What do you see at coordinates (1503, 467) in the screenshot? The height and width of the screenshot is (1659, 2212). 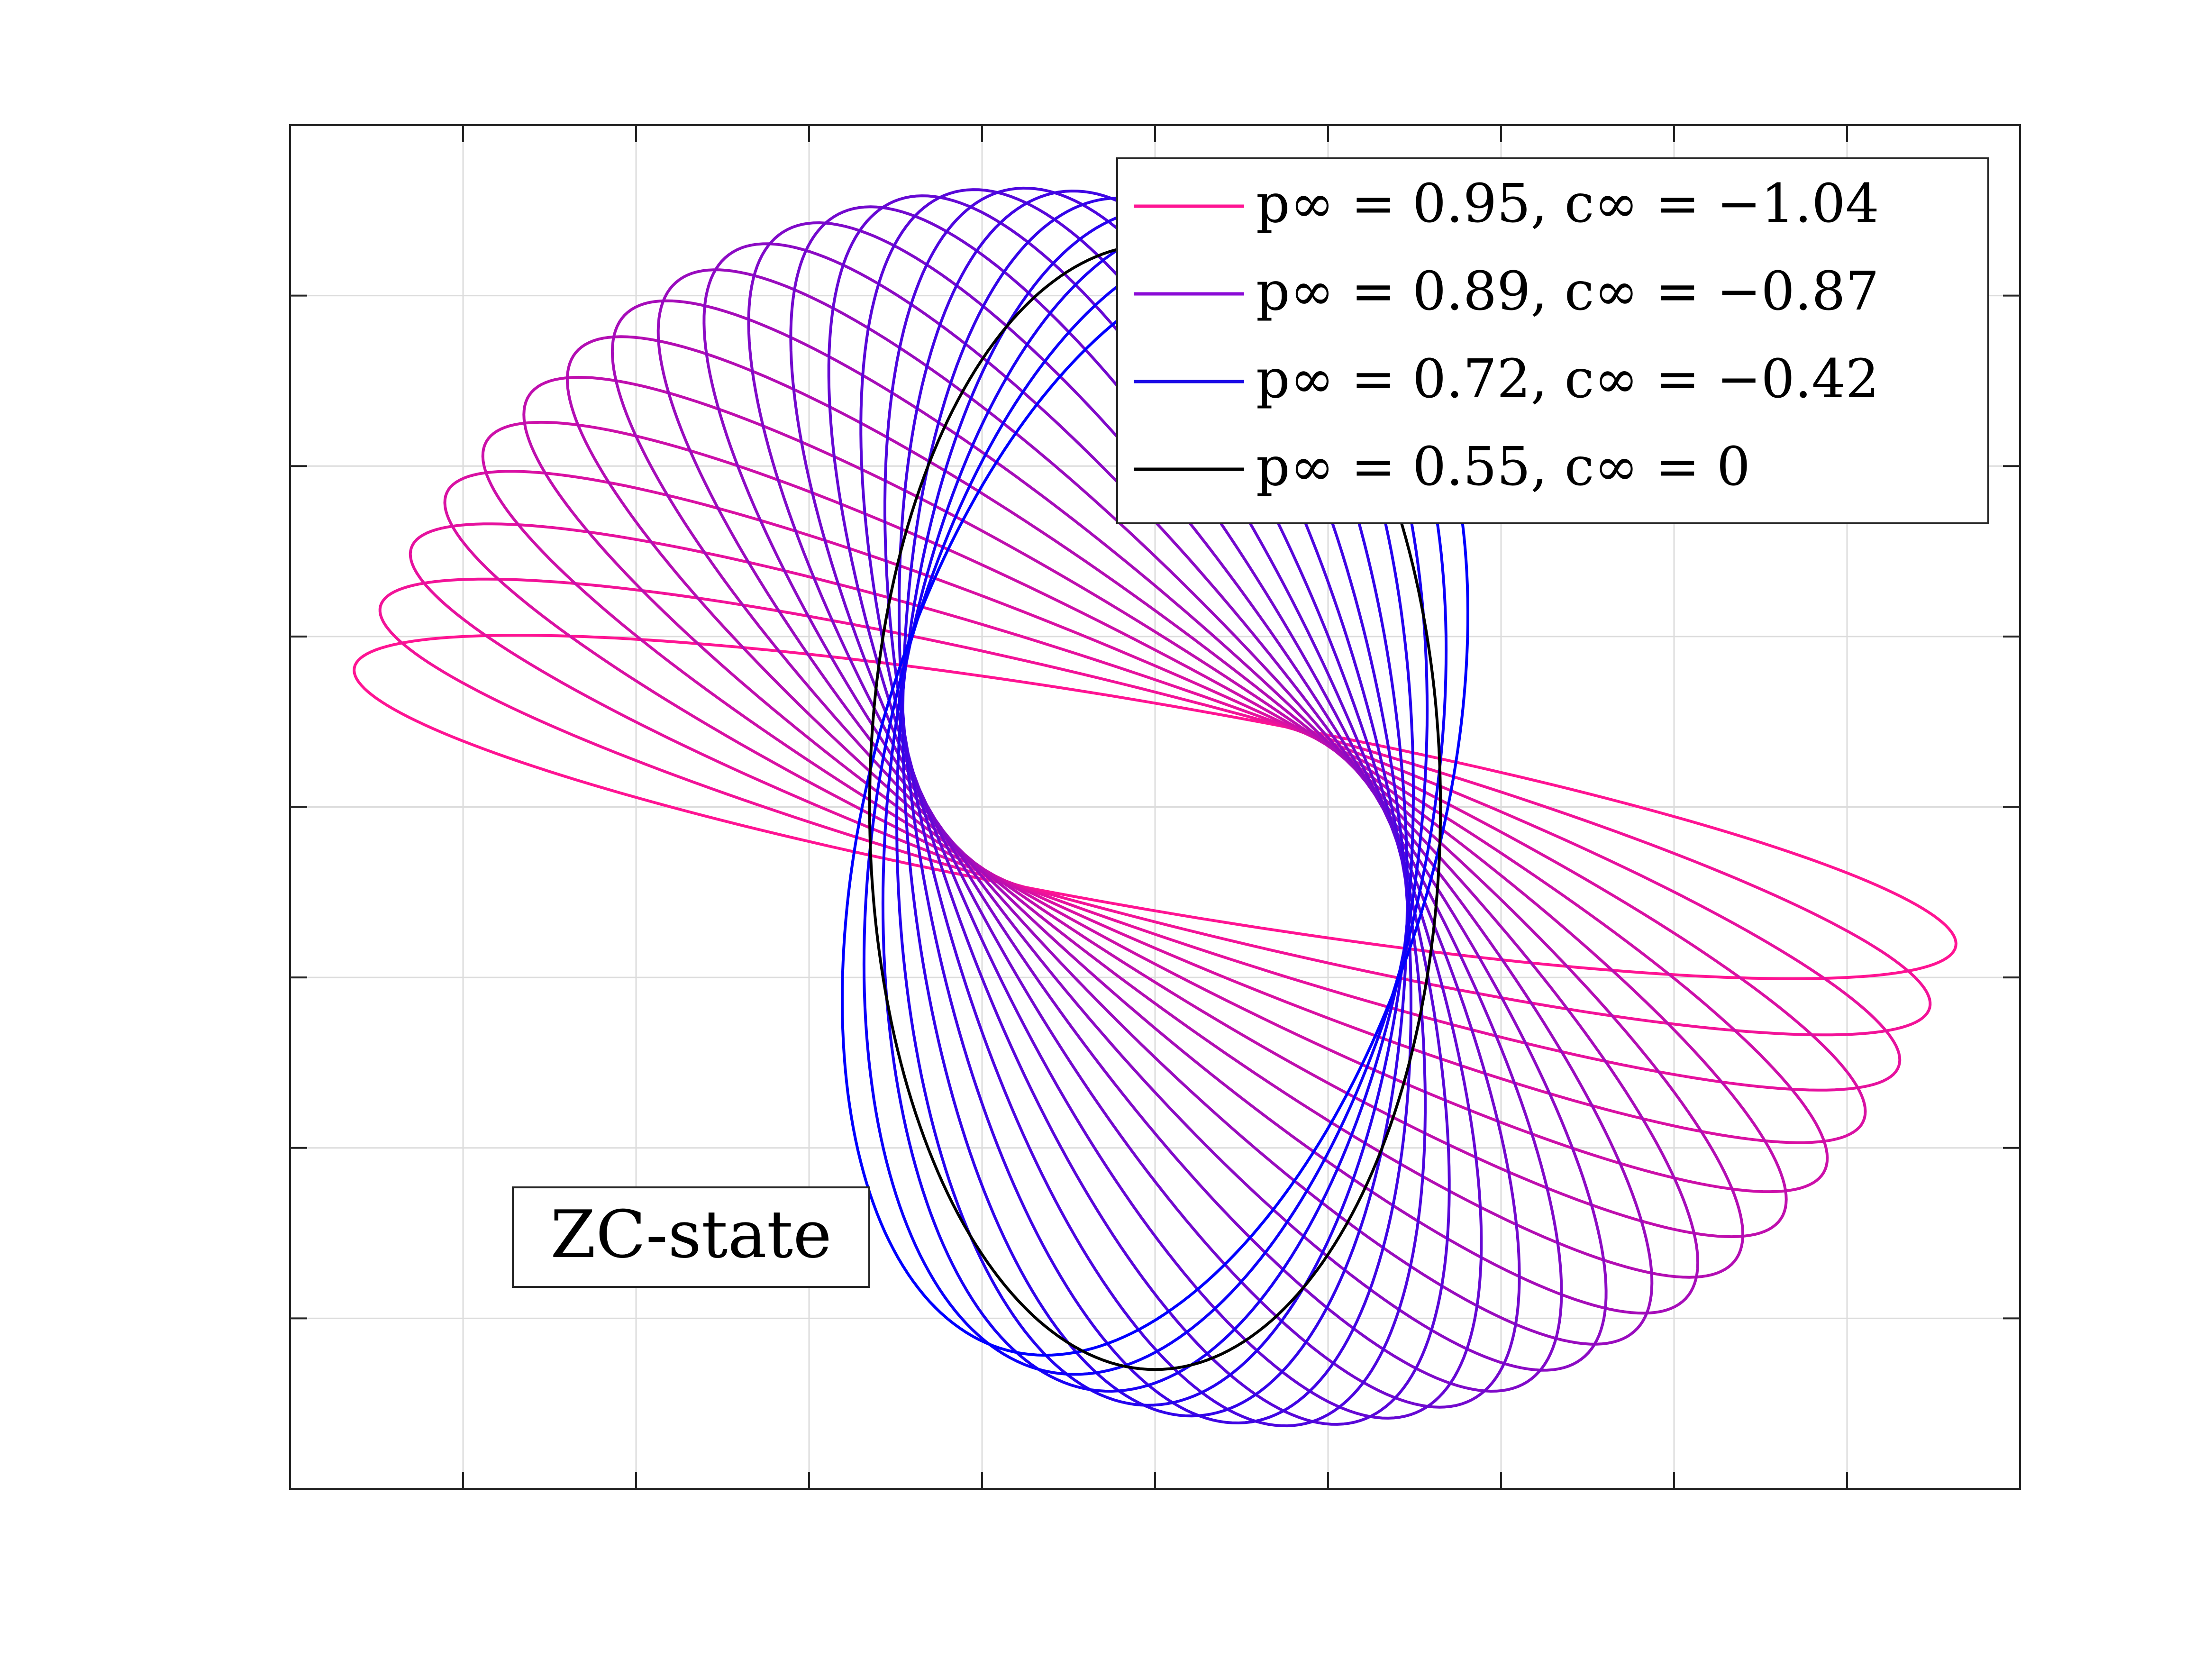 I see `legend-label-4: p∞ = 0.55, c∞ = 0` at bounding box center [1503, 467].